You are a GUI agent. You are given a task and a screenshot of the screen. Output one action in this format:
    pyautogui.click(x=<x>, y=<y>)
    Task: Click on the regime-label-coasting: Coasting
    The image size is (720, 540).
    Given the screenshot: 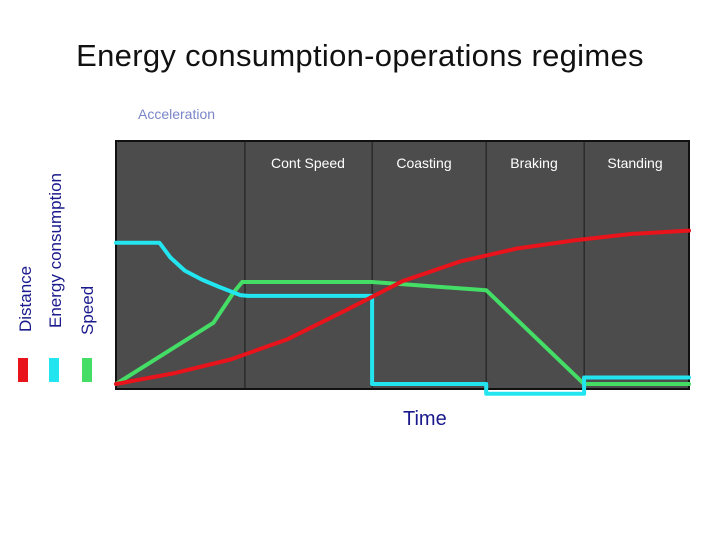 What is the action you would take?
    pyautogui.click(x=424, y=163)
    